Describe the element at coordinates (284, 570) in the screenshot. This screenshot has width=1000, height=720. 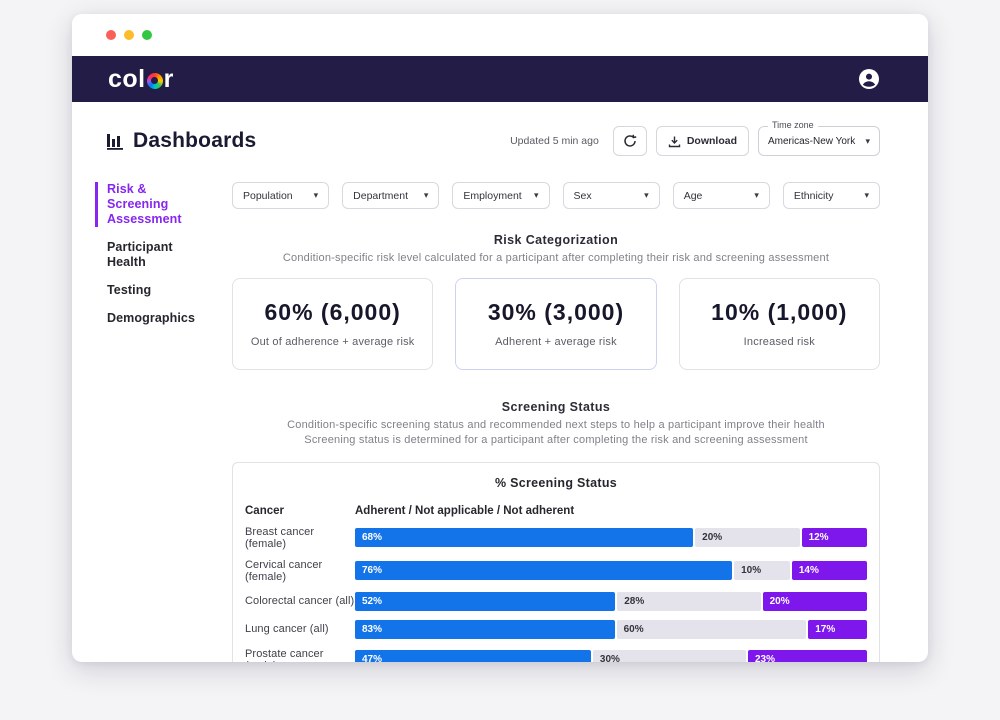
I see `row-label: Cervical cancer (female)` at that location.